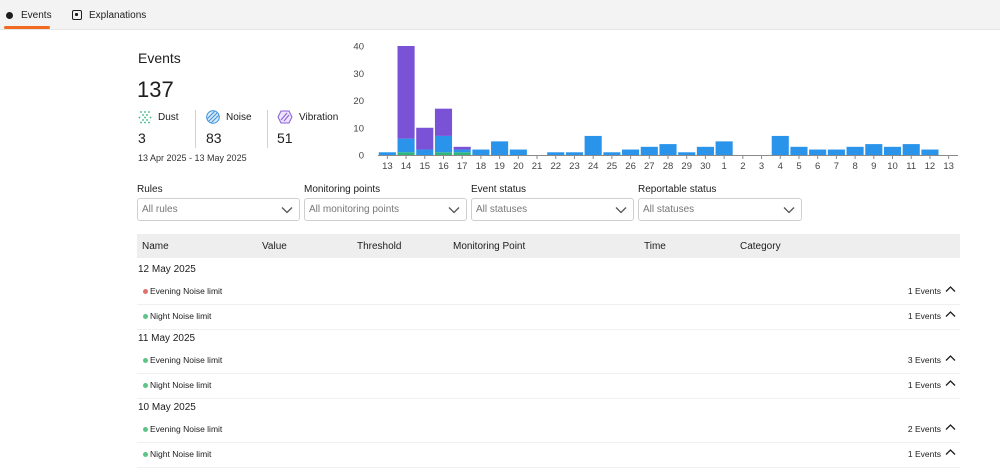 This screenshot has width=1000, height=474. What do you see at coordinates (29, 15) in the screenshot?
I see `tab-events: Events` at bounding box center [29, 15].